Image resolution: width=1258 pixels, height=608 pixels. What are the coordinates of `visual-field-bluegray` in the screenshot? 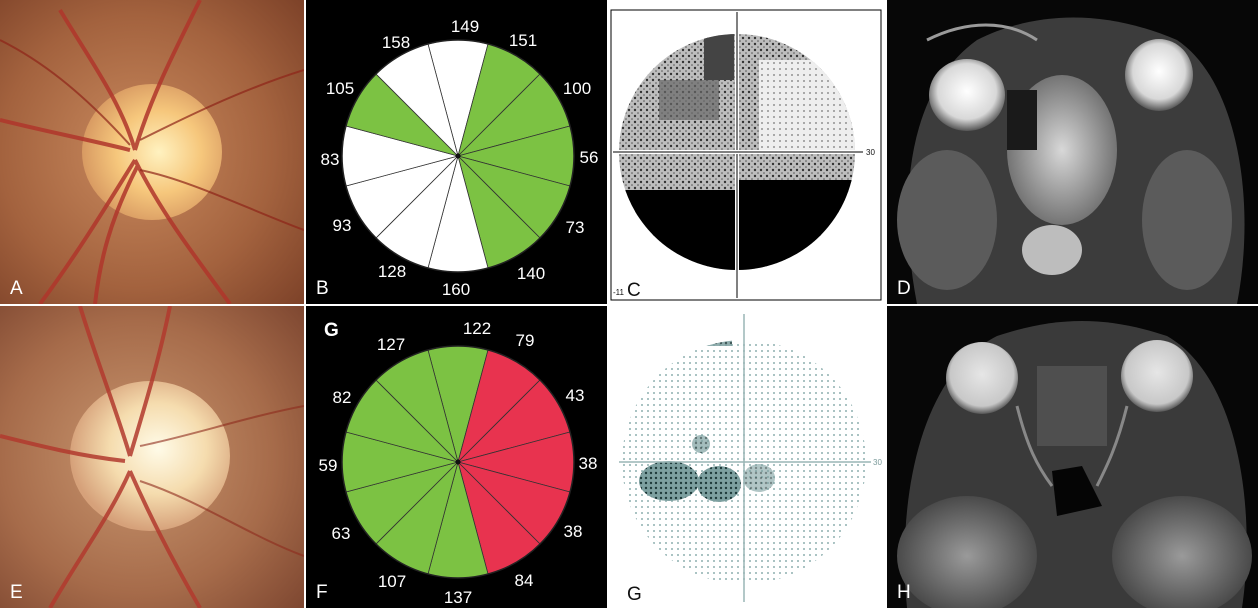 It's located at (745, 458).